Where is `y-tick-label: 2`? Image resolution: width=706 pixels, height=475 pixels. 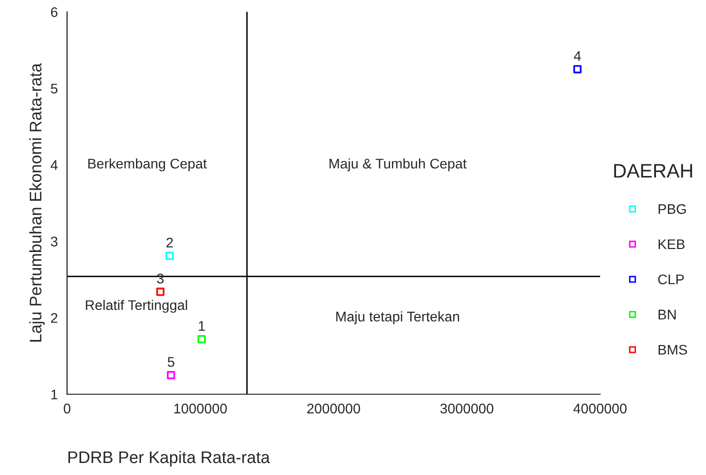
y-tick-label: 2 is located at coordinates (54, 318).